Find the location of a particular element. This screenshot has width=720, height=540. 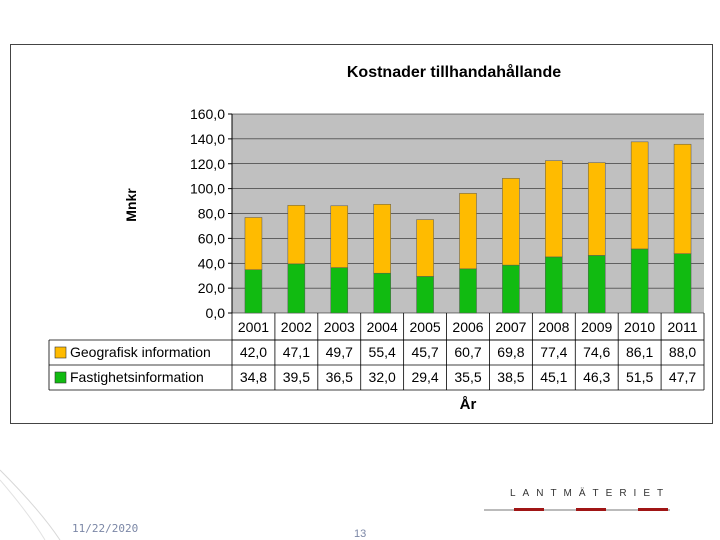

y-tick-label: 40,0 is located at coordinates (211, 263).